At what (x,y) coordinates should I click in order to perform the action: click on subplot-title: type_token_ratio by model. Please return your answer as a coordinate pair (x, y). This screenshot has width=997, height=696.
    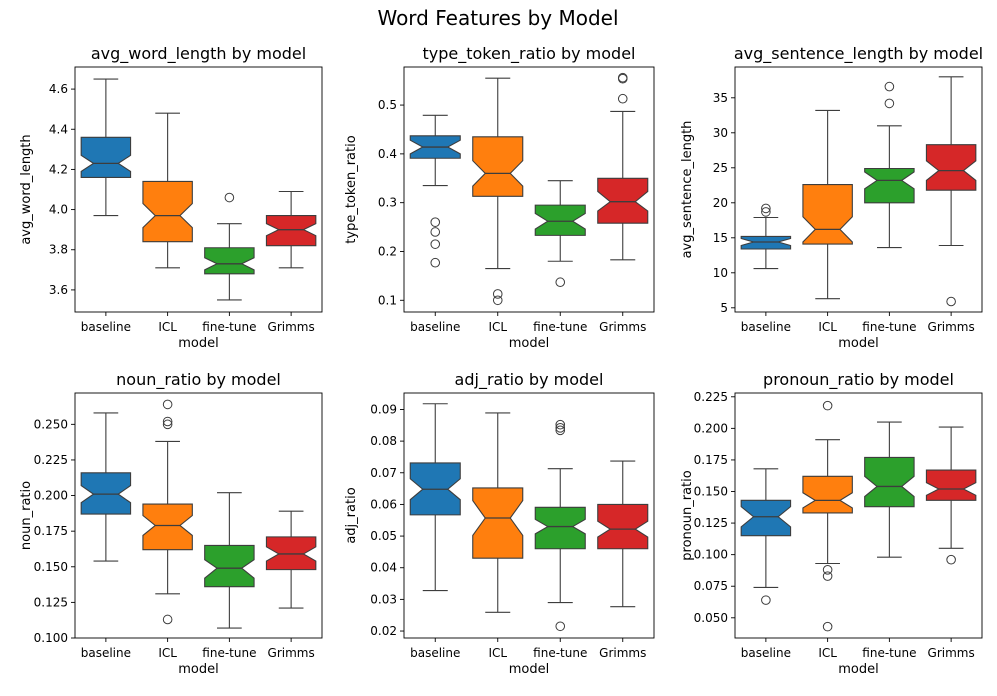
    Looking at the image, I should click on (529, 54).